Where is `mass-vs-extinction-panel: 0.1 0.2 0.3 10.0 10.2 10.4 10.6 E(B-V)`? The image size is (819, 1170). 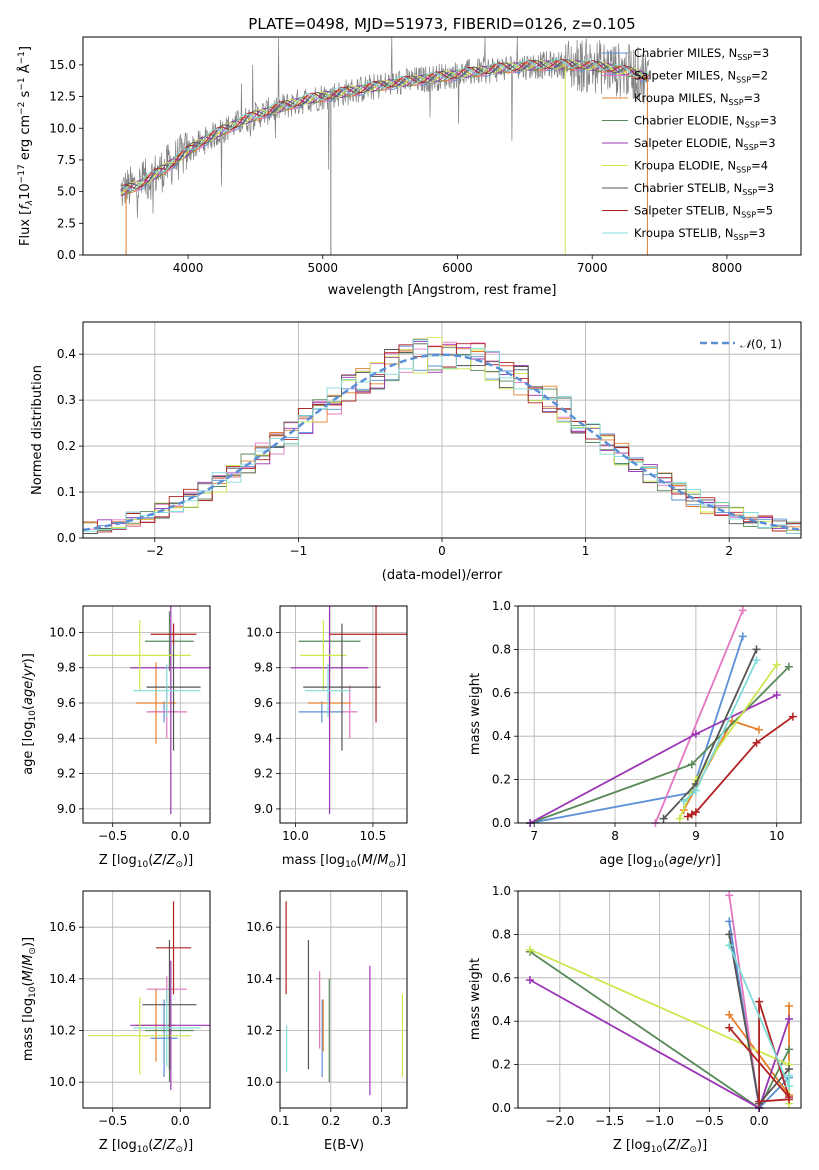 mass-vs-extinction-panel: 0.1 0.2 0.3 10.0 10.2 10.4 10.6 E(B-V) is located at coordinates (327, 1021).